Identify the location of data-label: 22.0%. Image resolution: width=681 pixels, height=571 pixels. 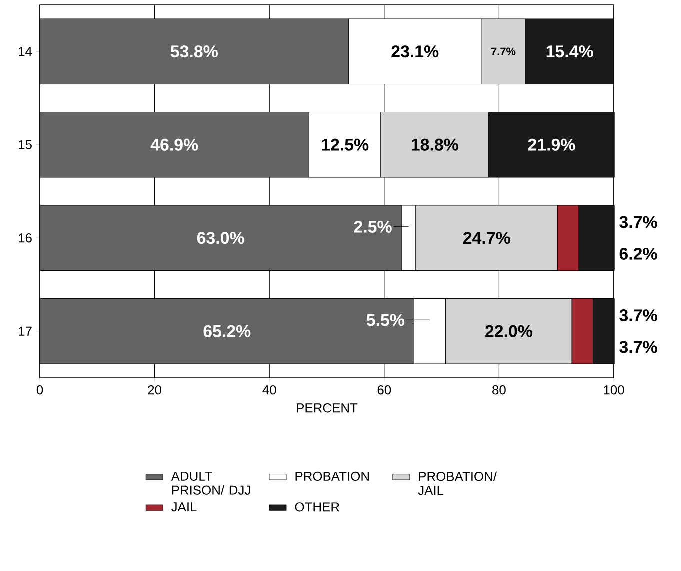
(509, 331).